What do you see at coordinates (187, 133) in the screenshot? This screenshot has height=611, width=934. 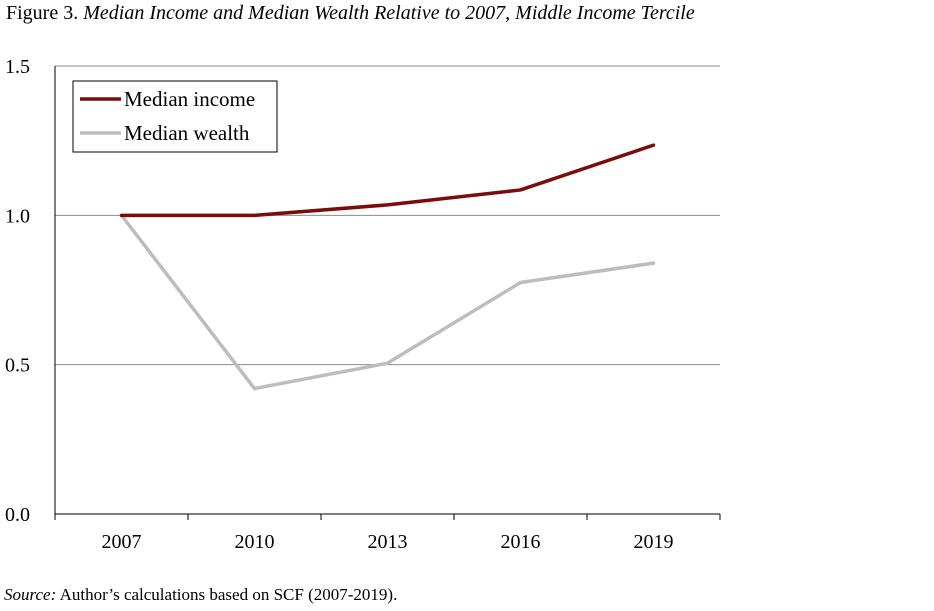 I see `legend-label: Median wealth` at bounding box center [187, 133].